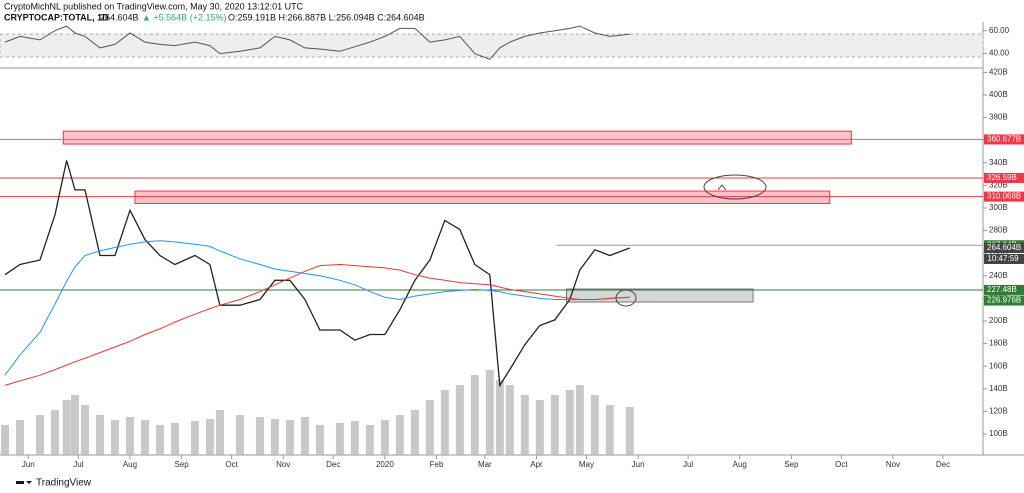 Image resolution: width=1024 pixels, height=493 pixels. What do you see at coordinates (385, 464) in the screenshot?
I see `x-tick-label: 2020` at bounding box center [385, 464].